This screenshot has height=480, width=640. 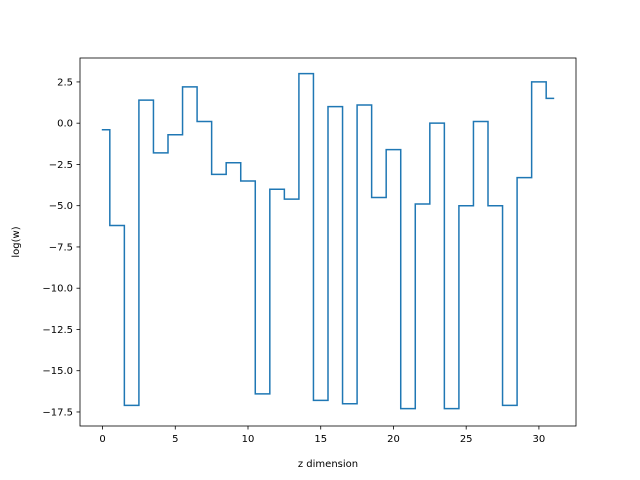 What do you see at coordinates (466, 439) in the screenshot?
I see `x-tick-label: 25` at bounding box center [466, 439].